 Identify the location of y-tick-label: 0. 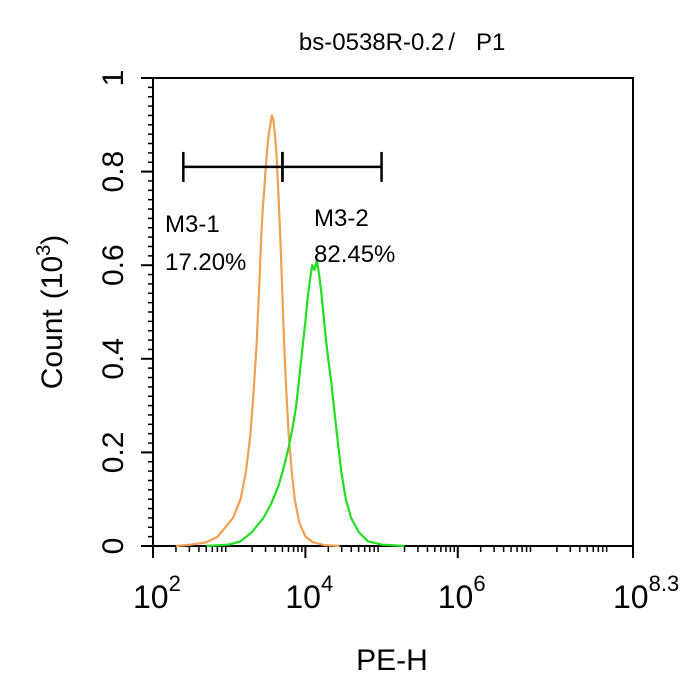
(113, 546).